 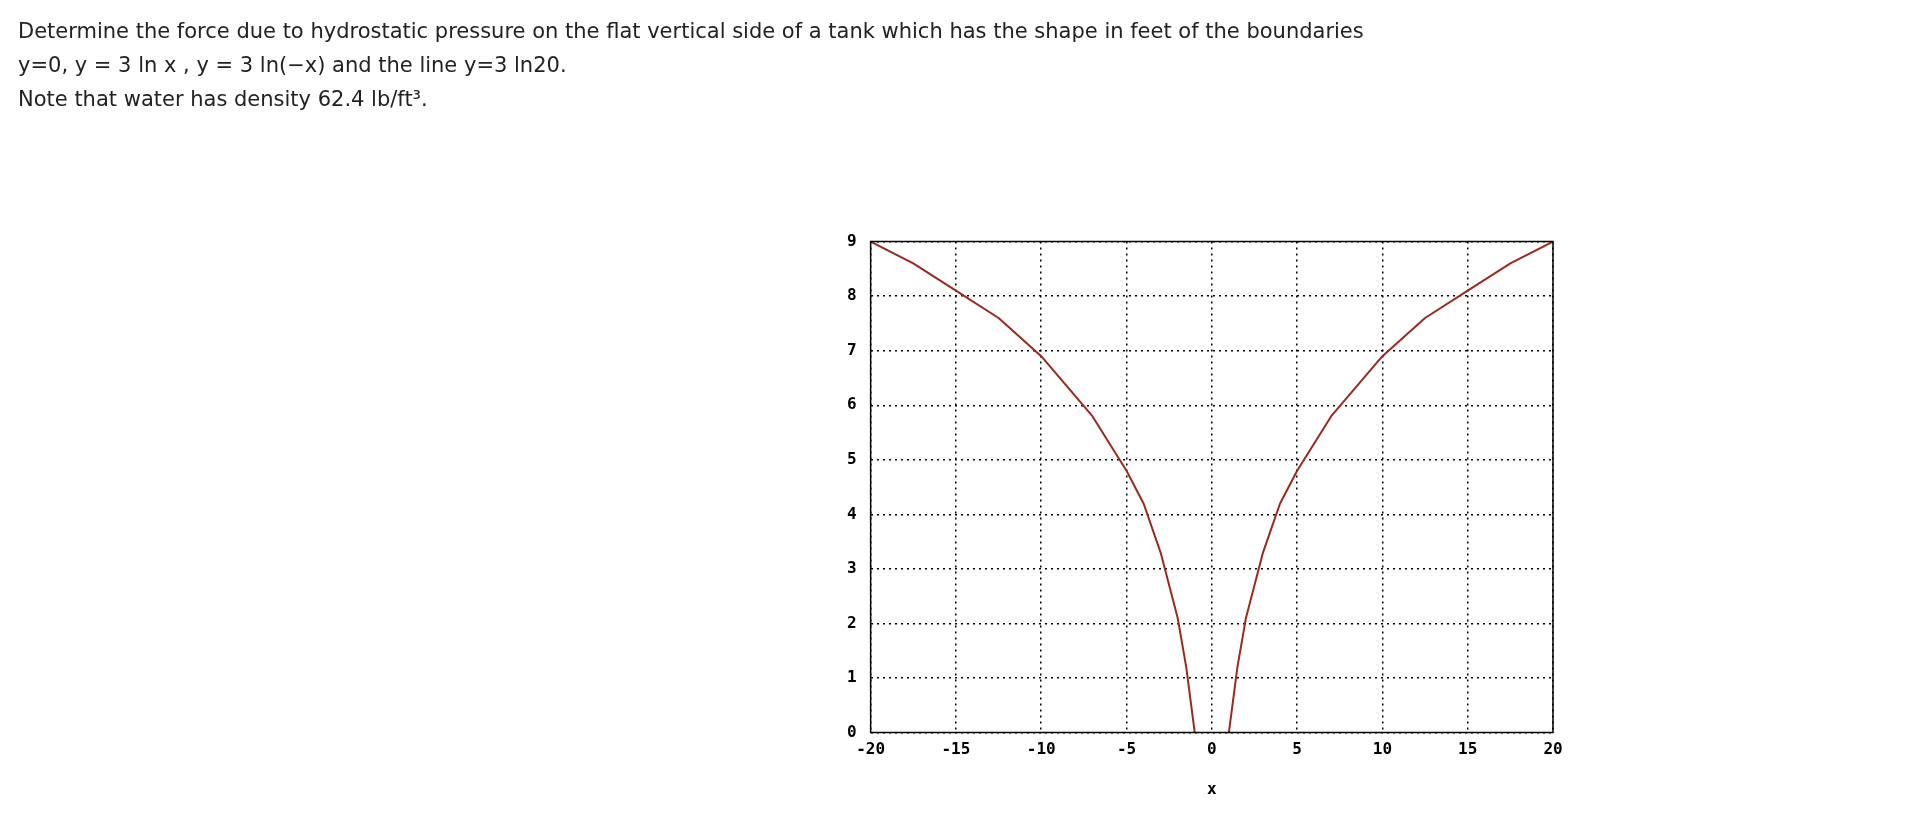 What do you see at coordinates (851, 731) in the screenshot?
I see `y-tick-label: 0` at bounding box center [851, 731].